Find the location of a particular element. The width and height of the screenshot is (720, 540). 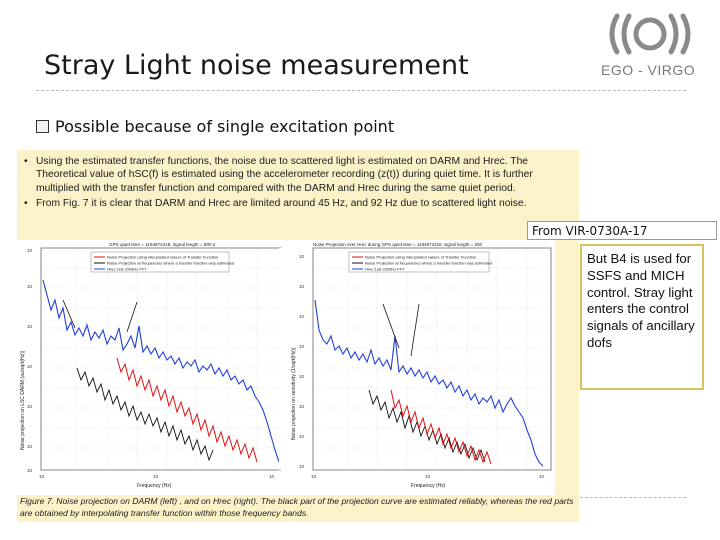

right-legend-entry-3: Hrec 1e8 2000Hz FFT is located at coordinates (385, 269).